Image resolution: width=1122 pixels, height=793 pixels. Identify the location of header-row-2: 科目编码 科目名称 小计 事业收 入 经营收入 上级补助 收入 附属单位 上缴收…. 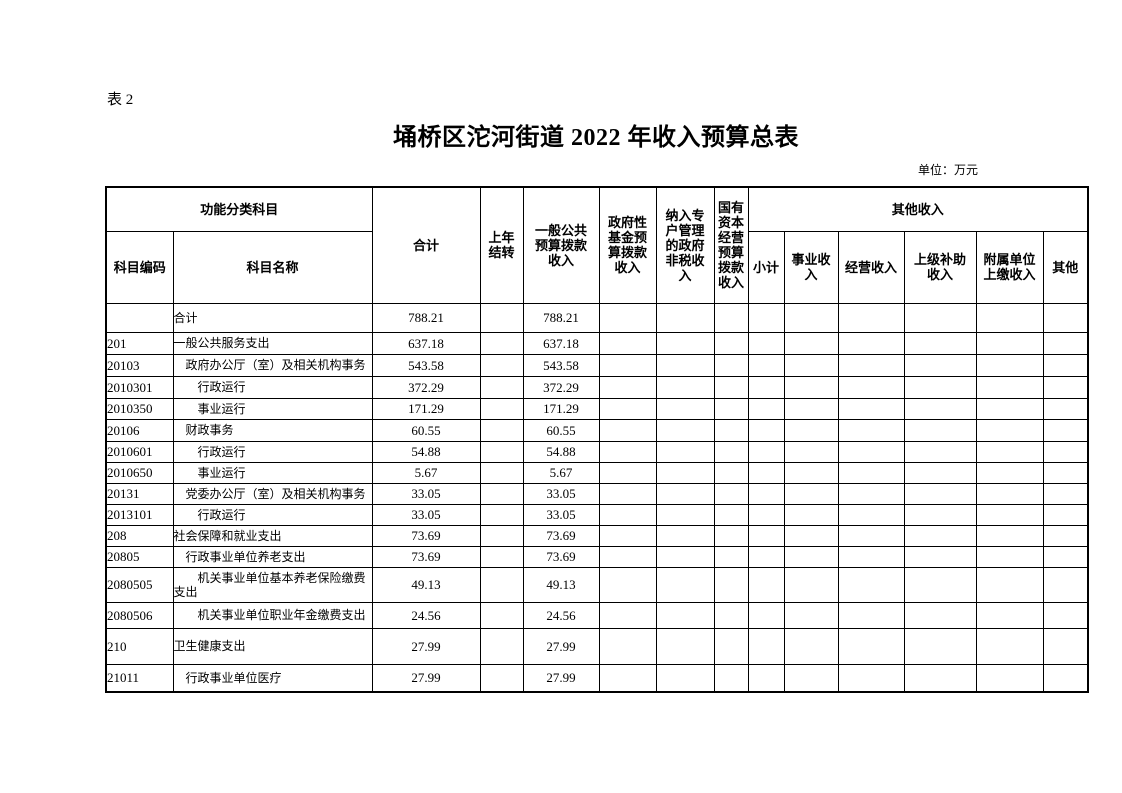
(597, 267).